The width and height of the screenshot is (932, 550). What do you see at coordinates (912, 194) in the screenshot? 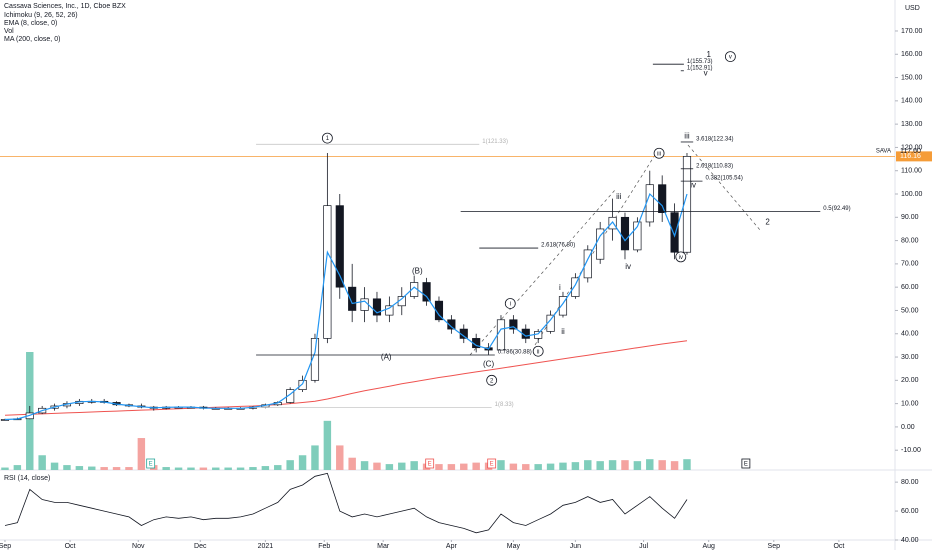
I see `y-tick-label: 100.00` at bounding box center [912, 194].